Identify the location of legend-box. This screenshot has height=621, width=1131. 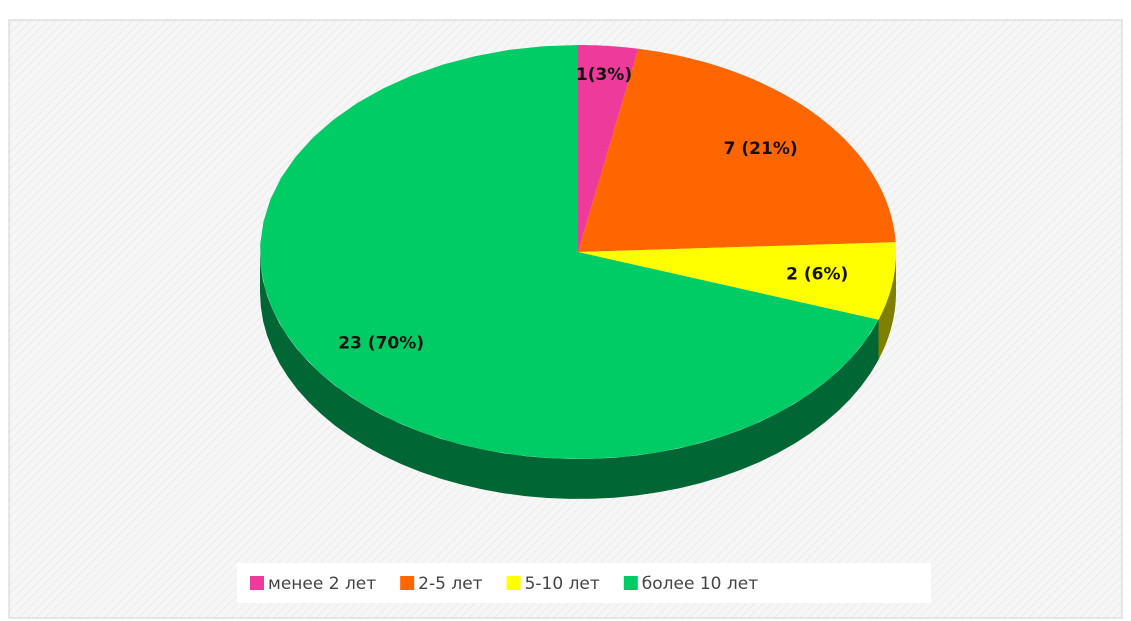
(584, 583).